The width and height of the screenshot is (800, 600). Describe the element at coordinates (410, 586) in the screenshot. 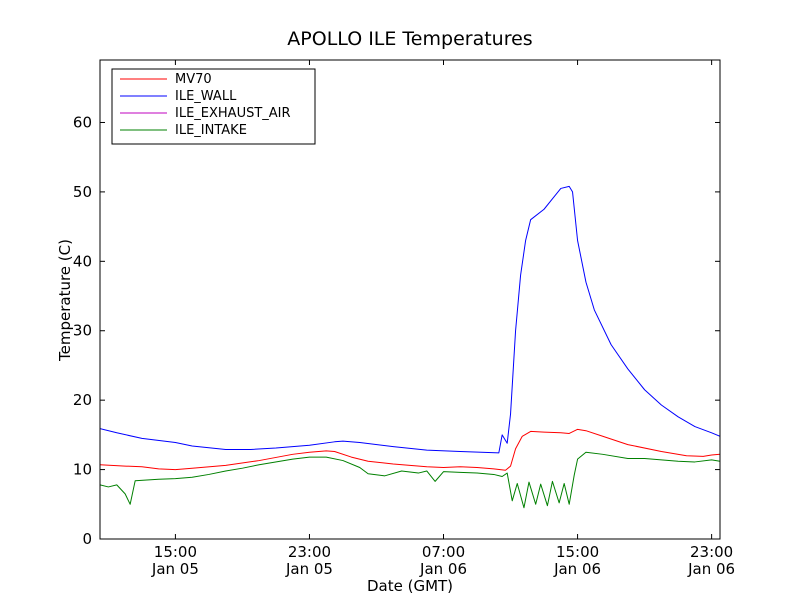

I see `x-axis-label: Date (GMT)` at that location.